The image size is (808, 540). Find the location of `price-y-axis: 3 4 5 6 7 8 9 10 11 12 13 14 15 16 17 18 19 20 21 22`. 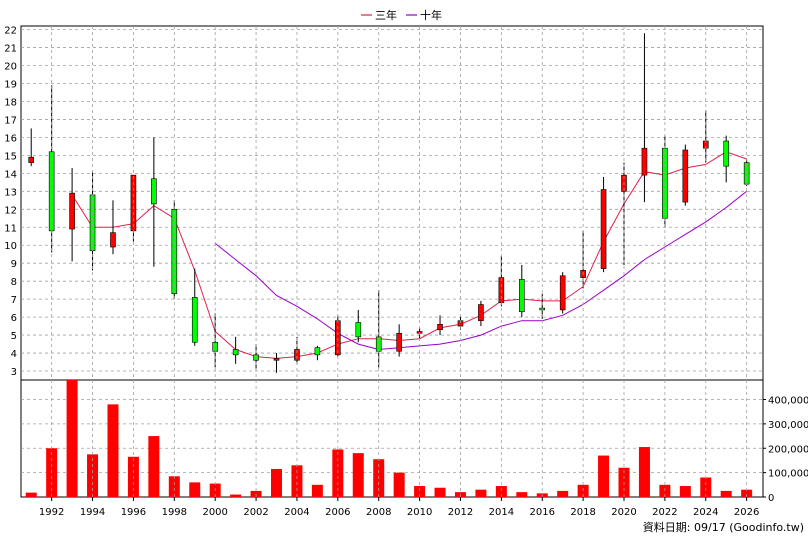

price-y-axis: 3 4 5 6 7 8 9 10 11 12 13 14 15 16 17 18 19 20 21 22 is located at coordinates (10, 202).